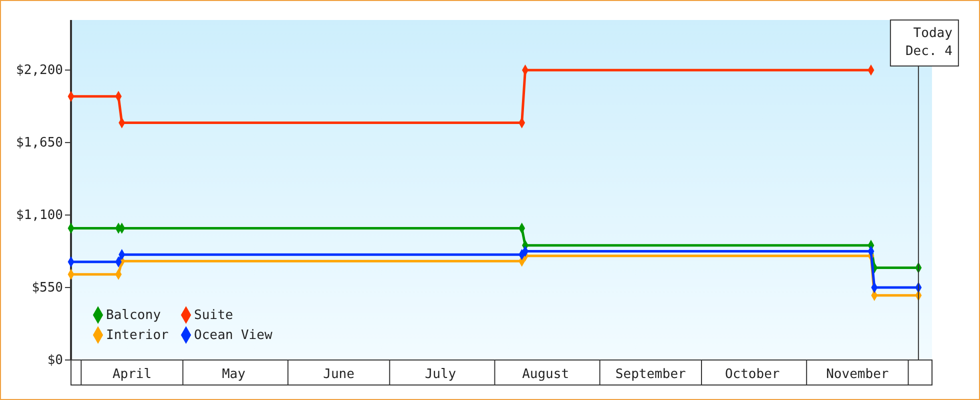 The height and width of the screenshot is (400, 980). I want to click on x-tick-label: November, so click(857, 374).